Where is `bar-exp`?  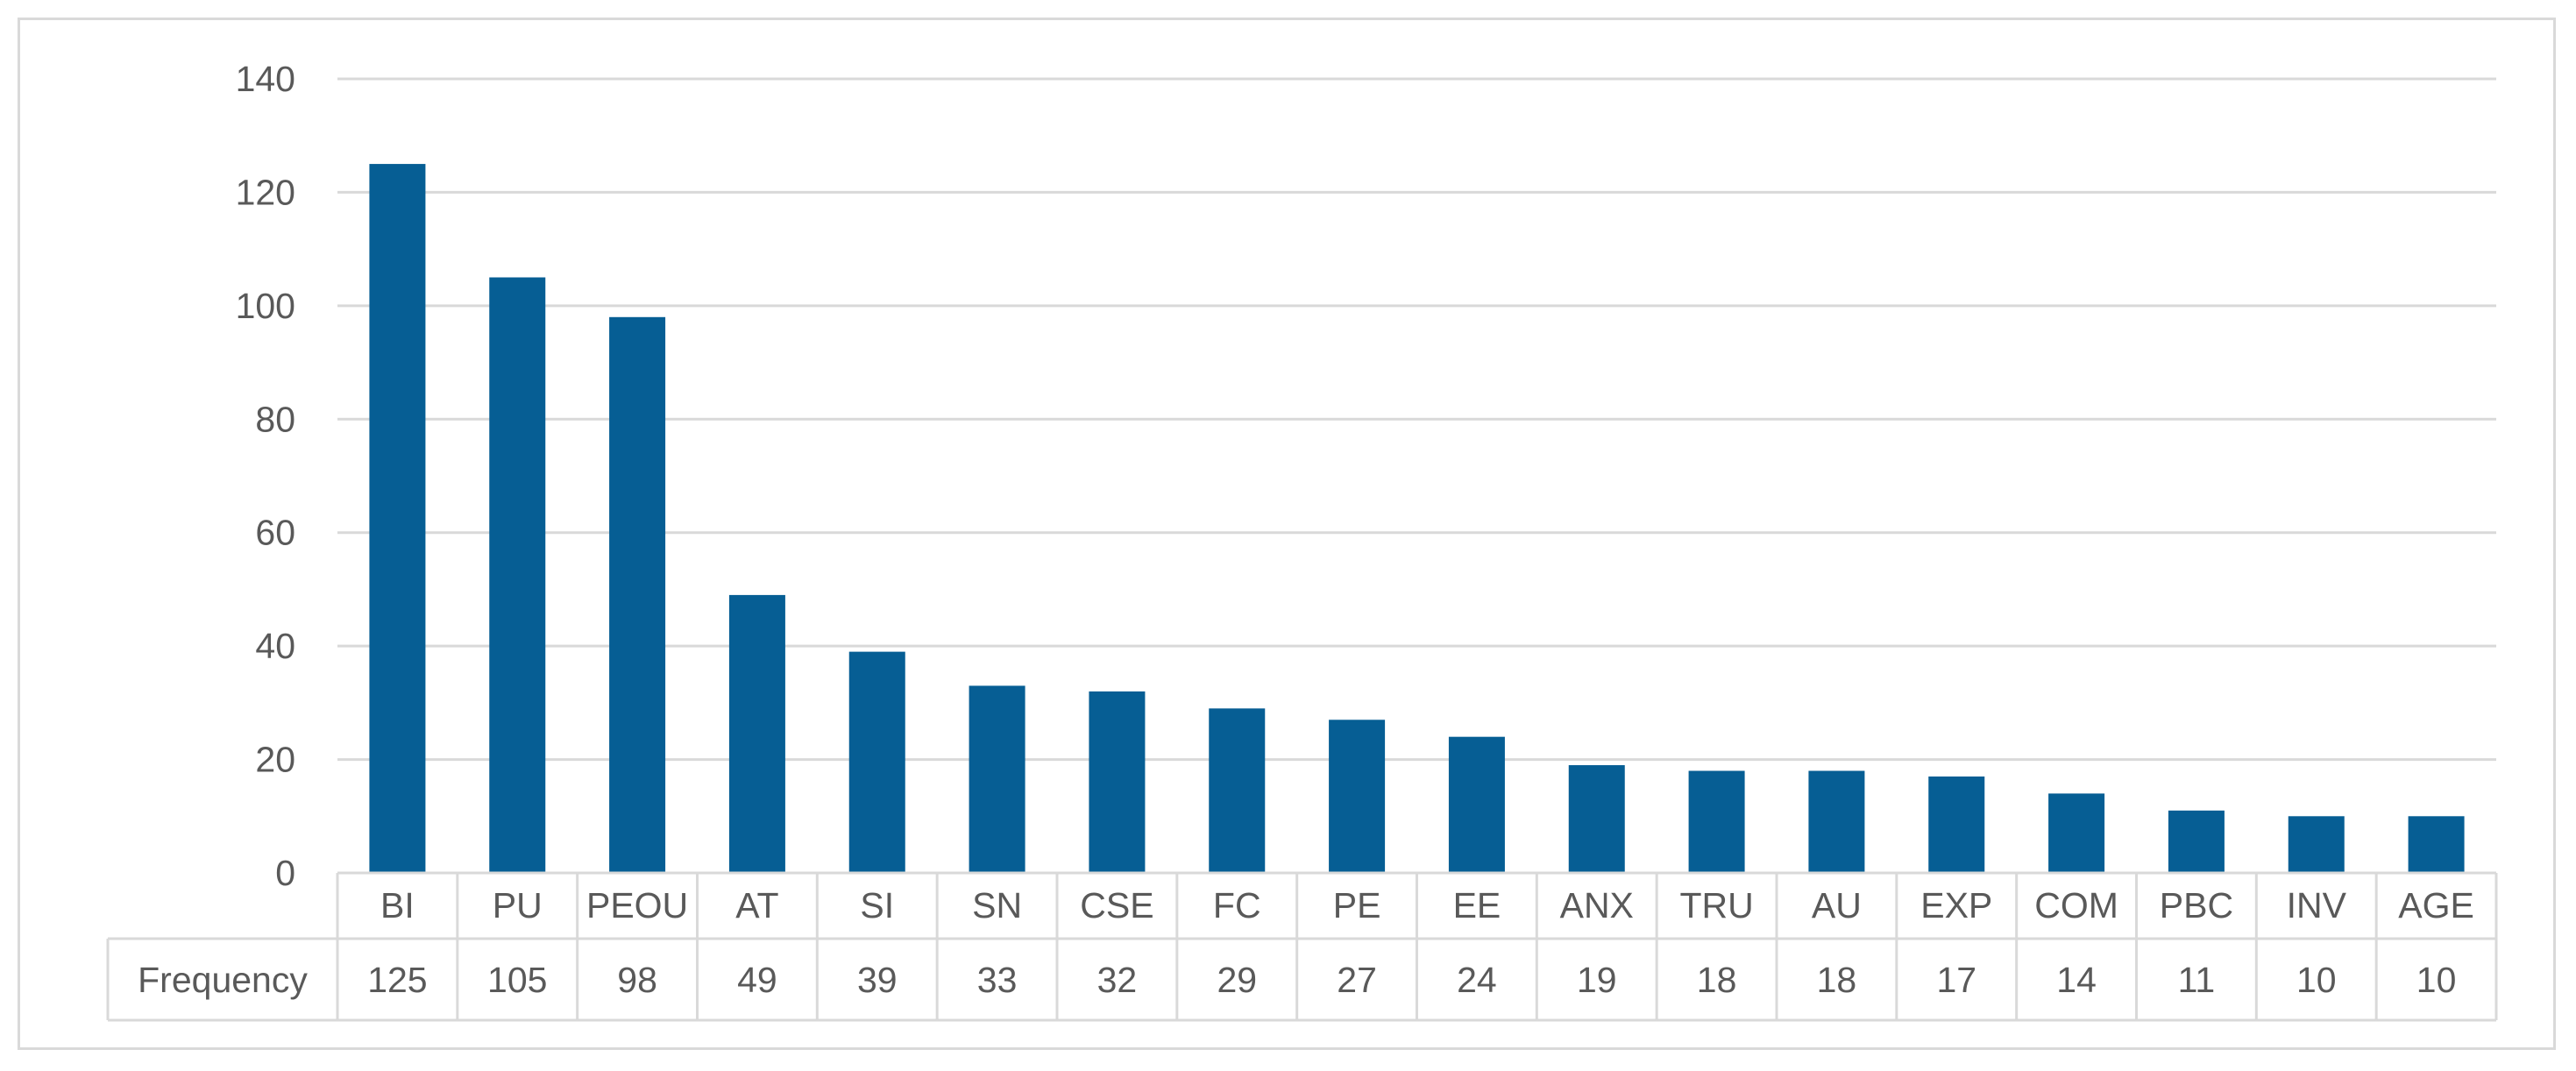 bar-exp is located at coordinates (1956, 824).